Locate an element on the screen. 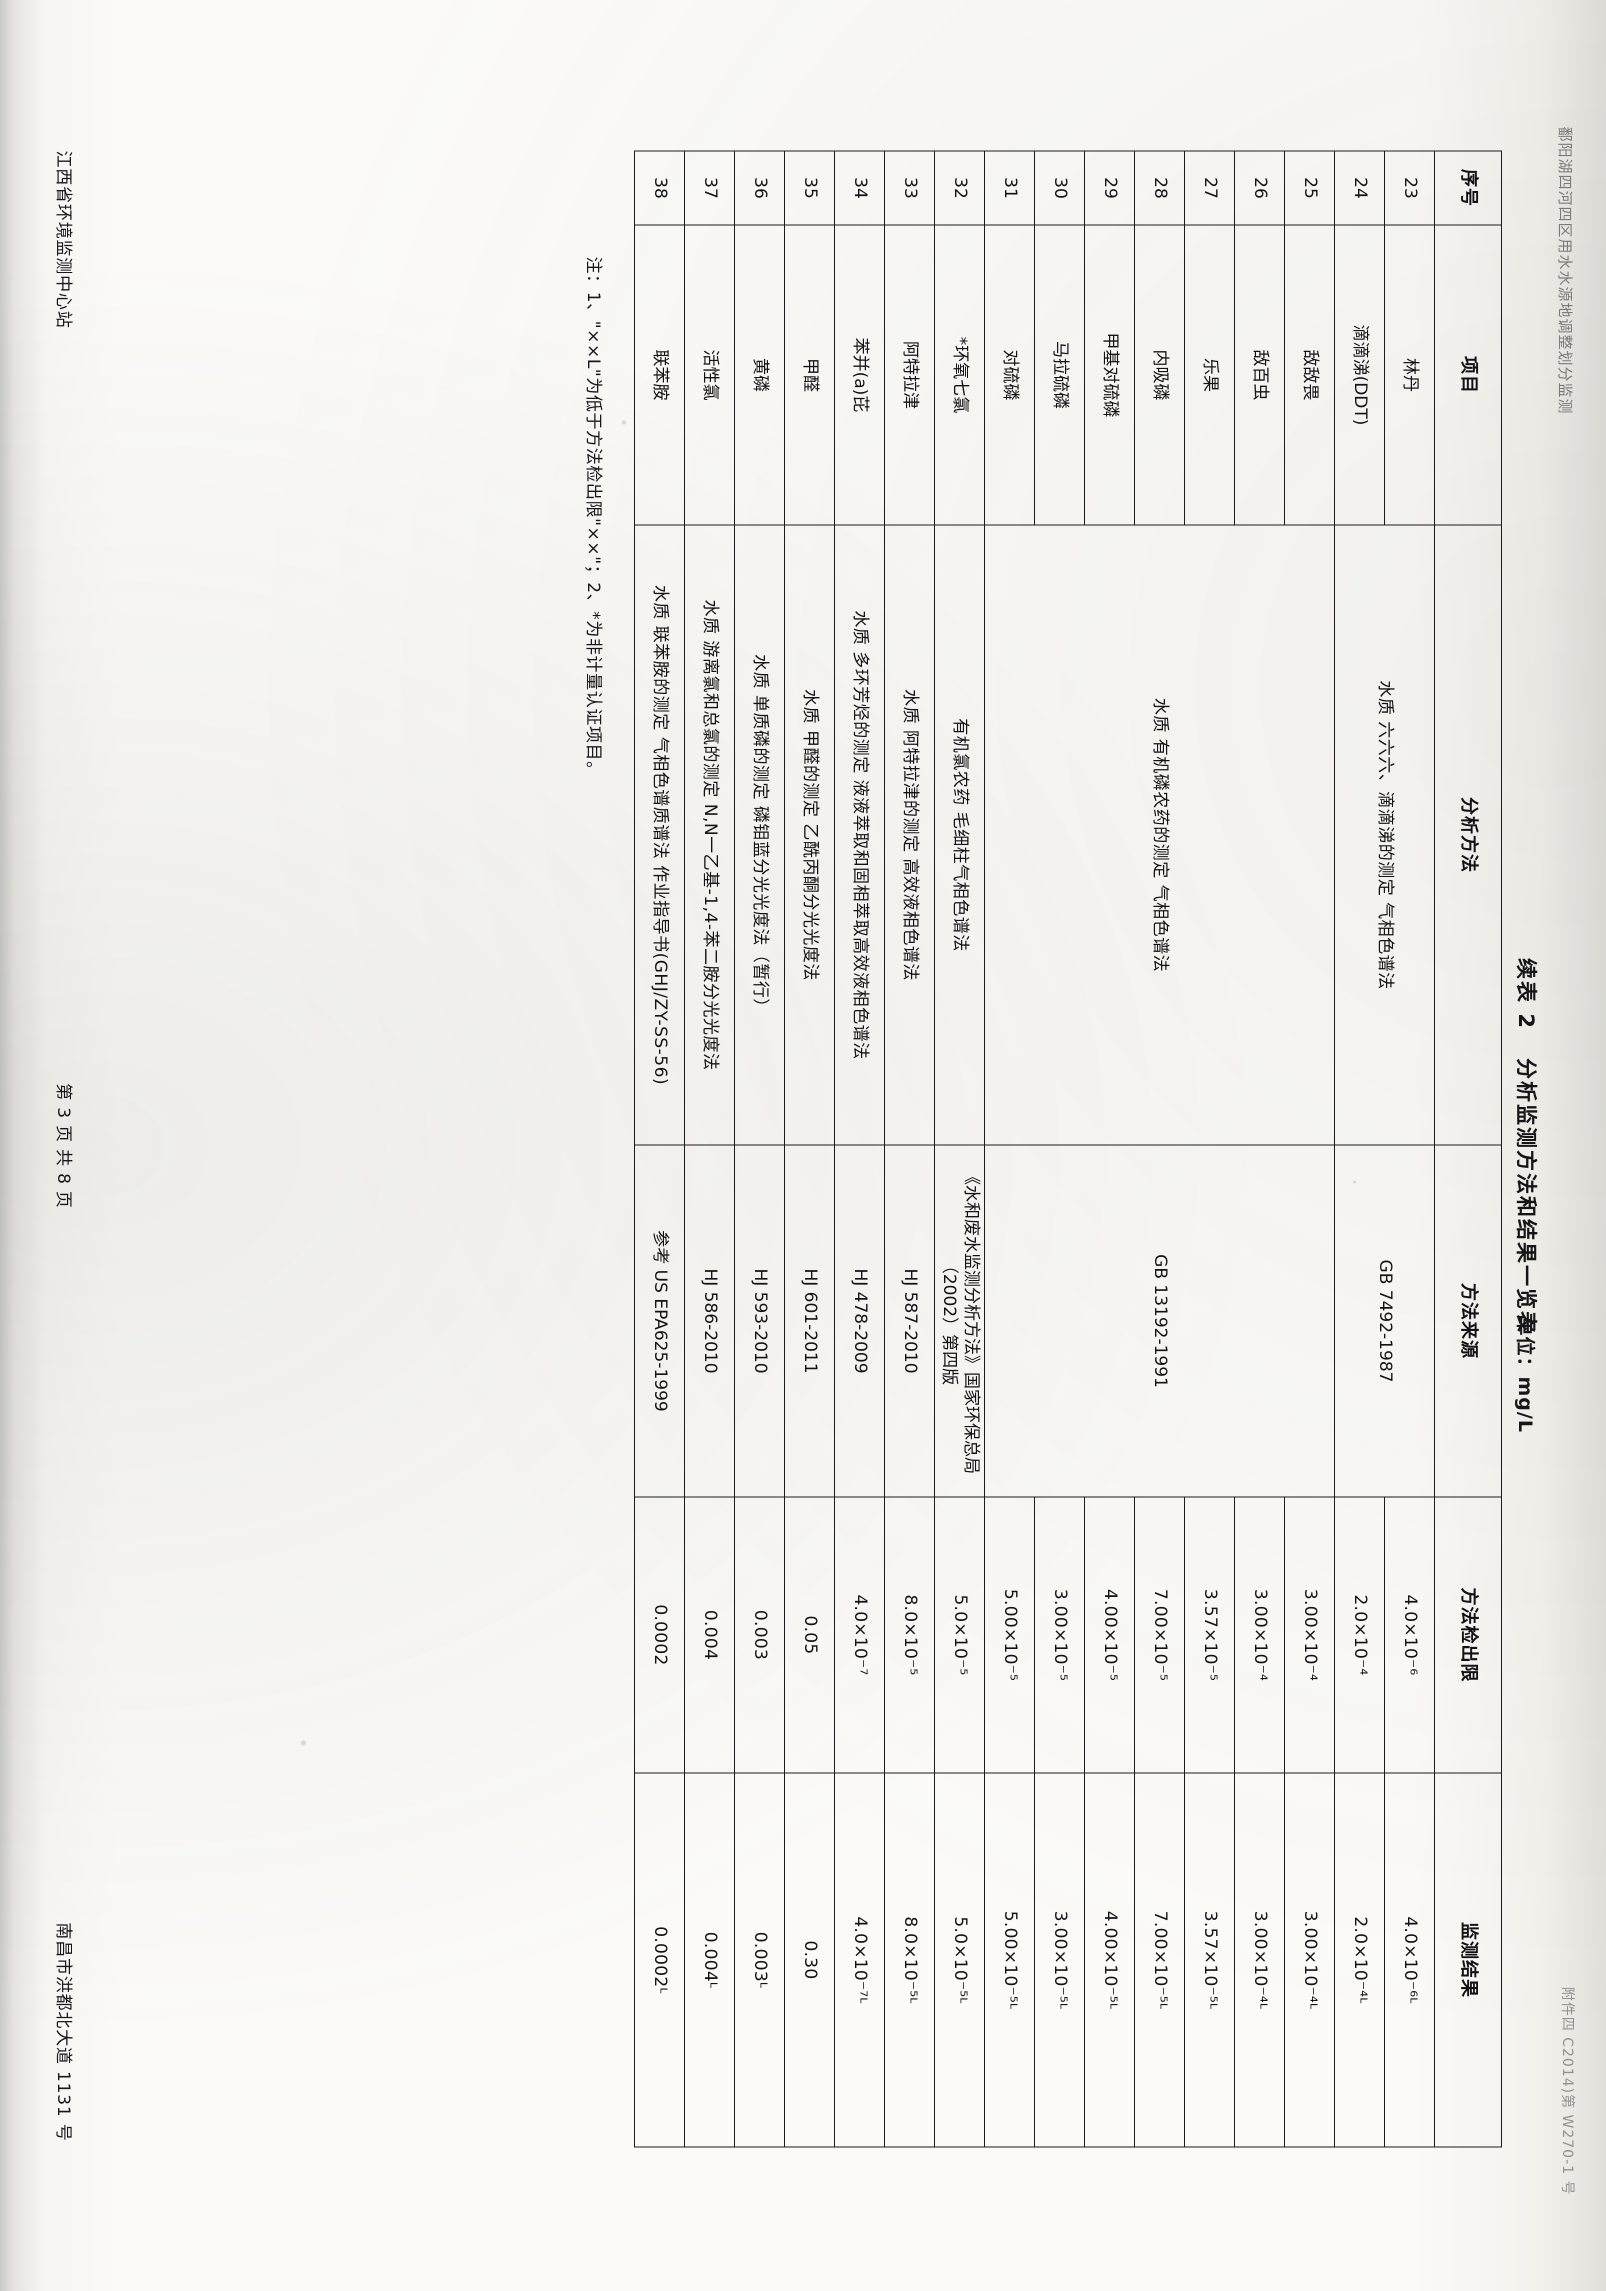 This screenshot has width=1606, height=2291. cell-result: 0.0002ᴸ is located at coordinates (659, 1959).